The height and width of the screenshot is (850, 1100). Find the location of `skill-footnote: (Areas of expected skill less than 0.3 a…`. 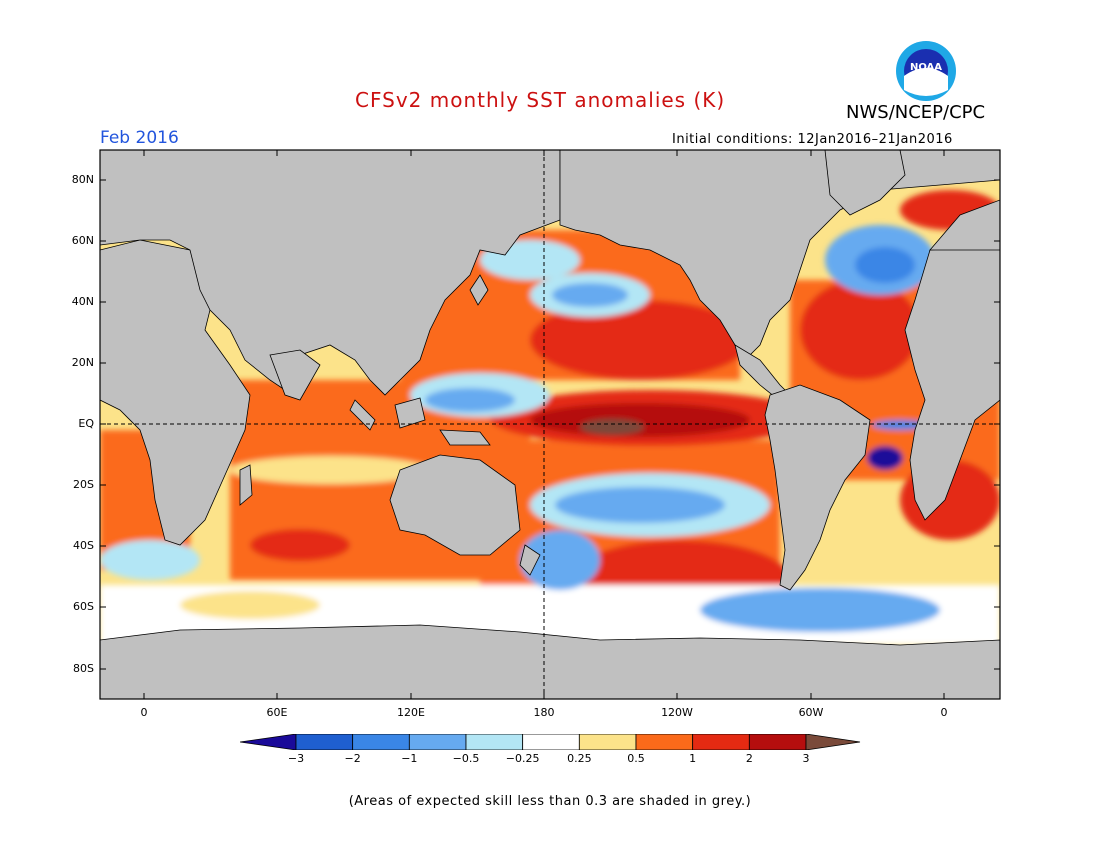

skill-footnote: (Areas of expected skill less than 0.3 a… is located at coordinates (550, 801).